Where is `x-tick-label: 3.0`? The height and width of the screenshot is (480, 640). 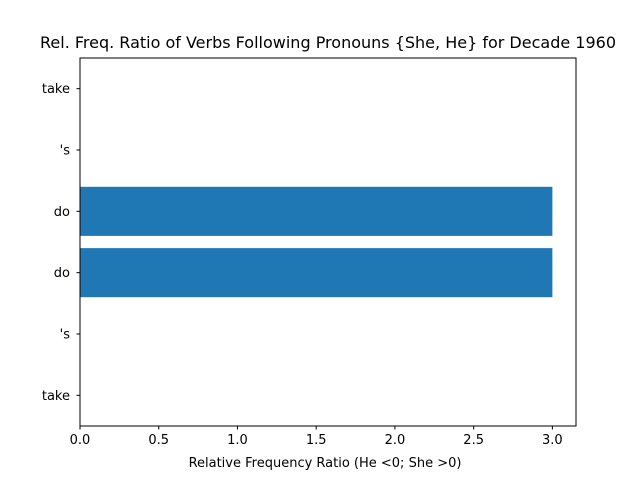 x-tick-label: 3.0 is located at coordinates (552, 440).